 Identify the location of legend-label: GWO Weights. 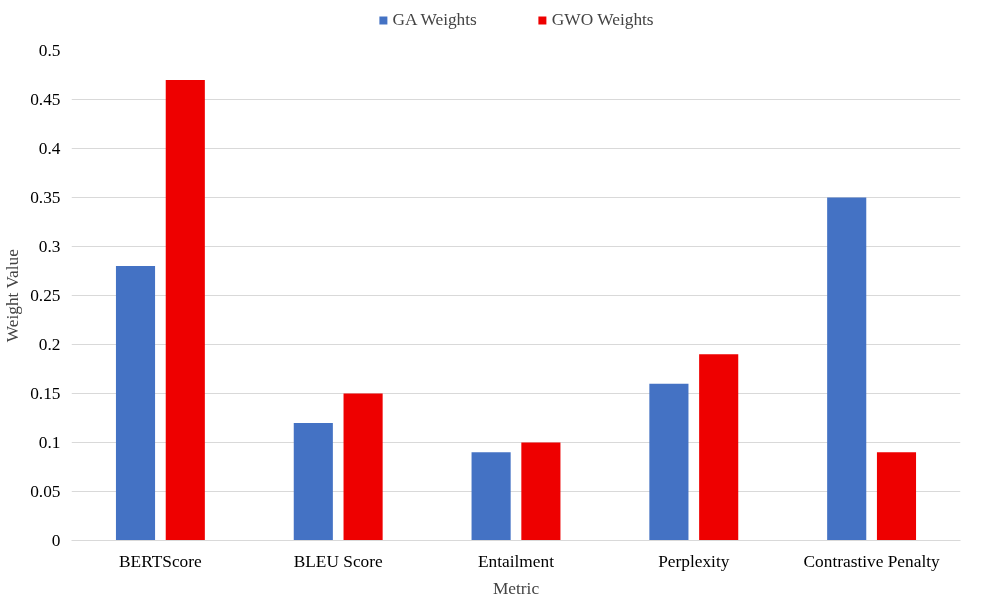
(602, 20).